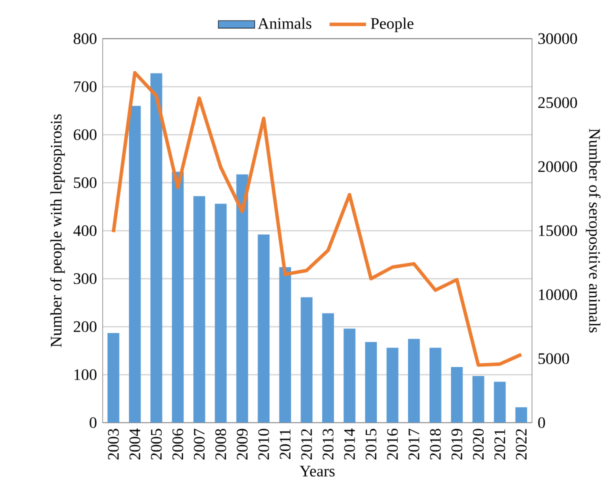 Image resolution: width=616 pixels, height=493 pixels. What do you see at coordinates (178, 444) in the screenshot?
I see `x-tick-label: 2006` at bounding box center [178, 444].